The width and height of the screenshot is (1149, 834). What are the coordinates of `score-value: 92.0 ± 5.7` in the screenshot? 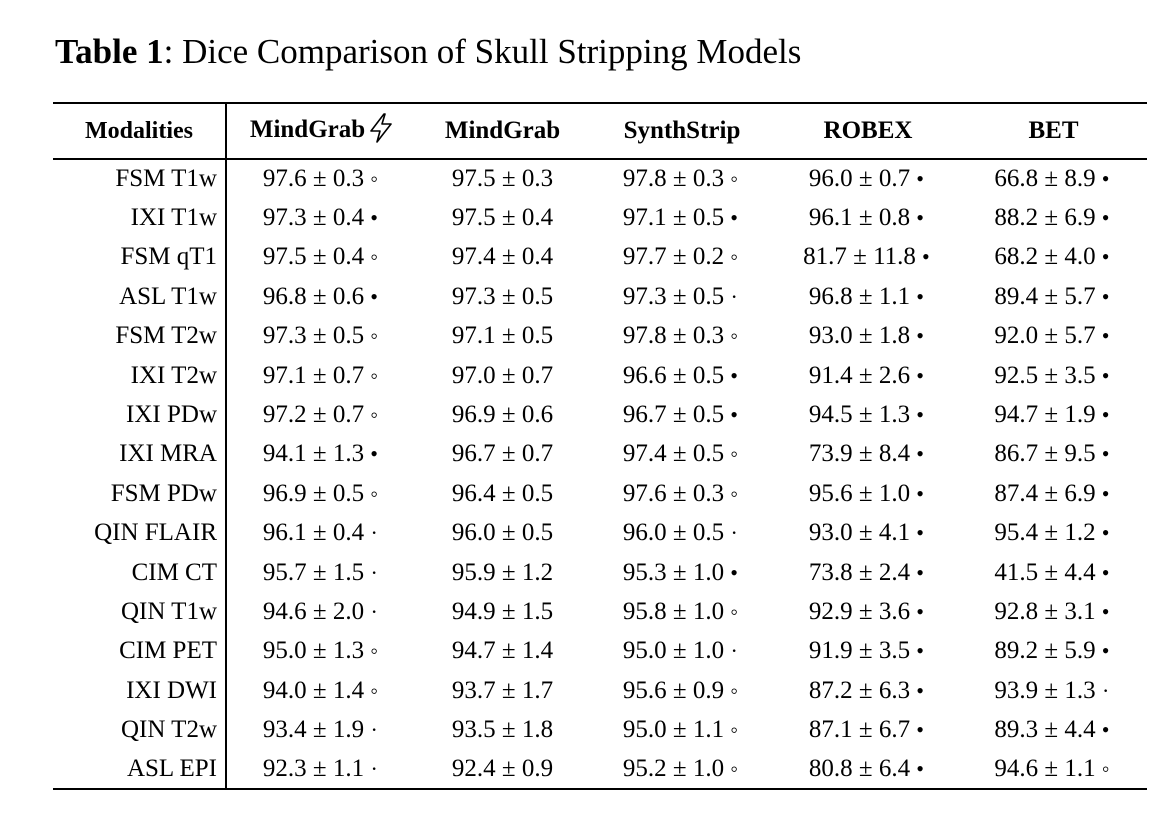 It's located at (1045, 336).